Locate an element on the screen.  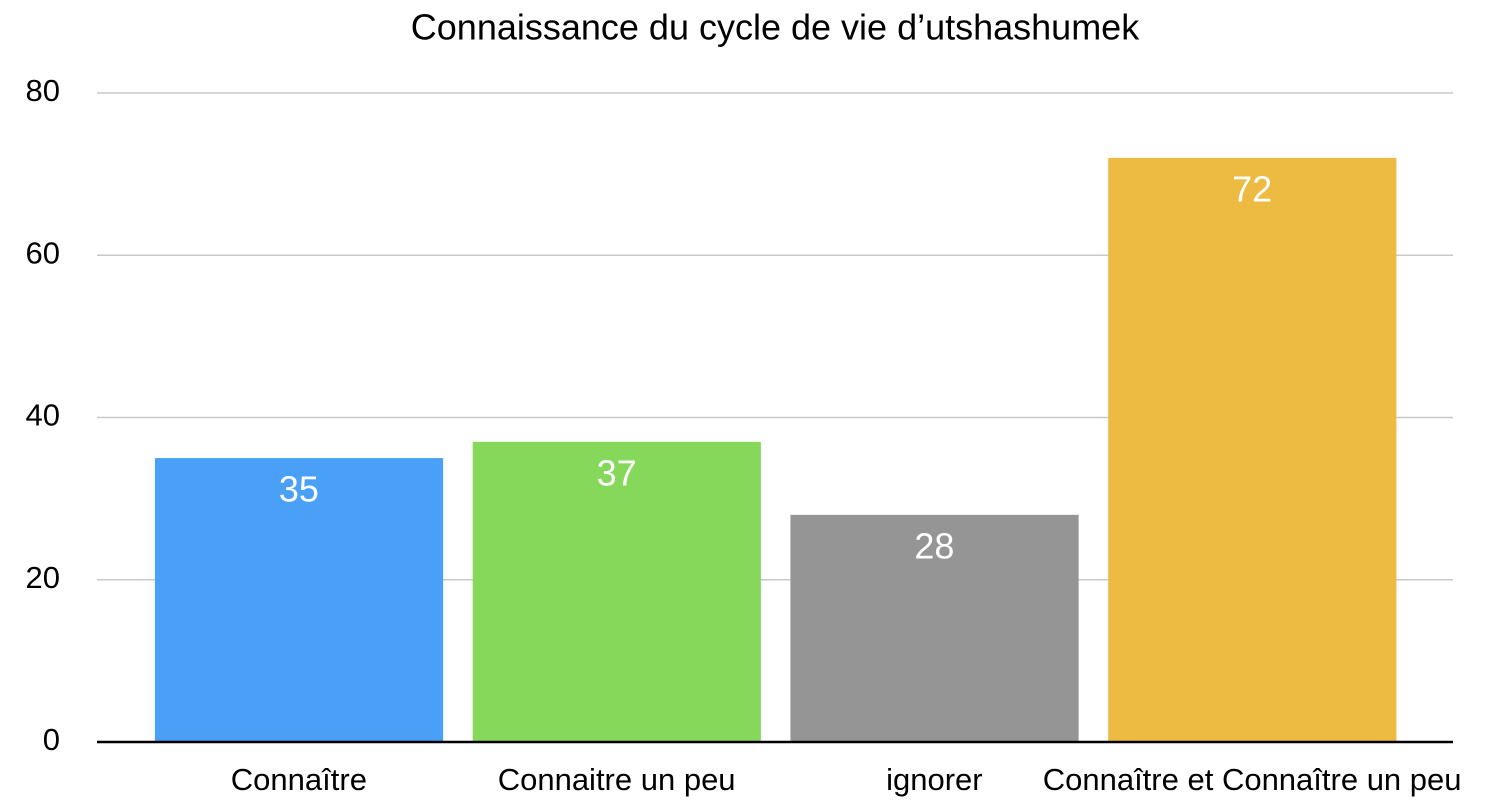
data-label: 28 is located at coordinates (934, 545).